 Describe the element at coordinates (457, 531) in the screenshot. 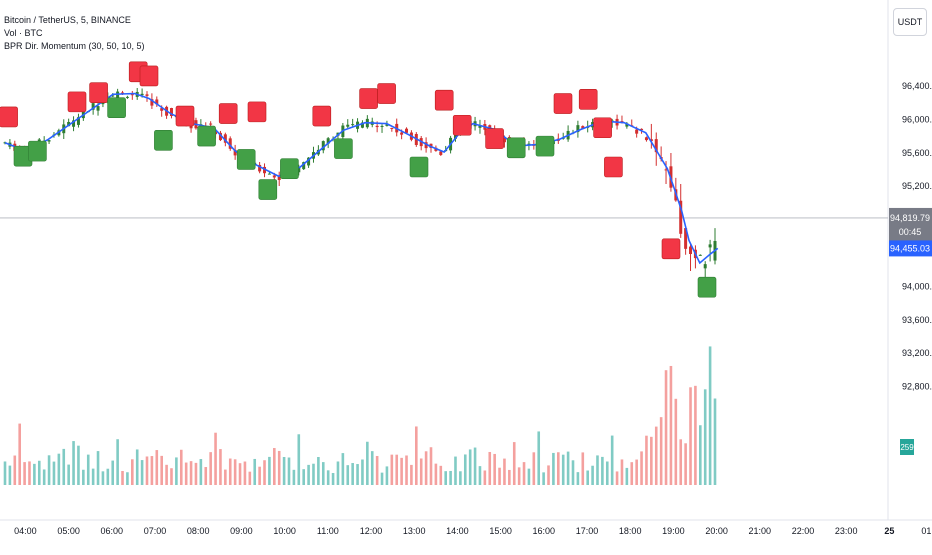

I see `time-axis-label: 14:00` at that location.